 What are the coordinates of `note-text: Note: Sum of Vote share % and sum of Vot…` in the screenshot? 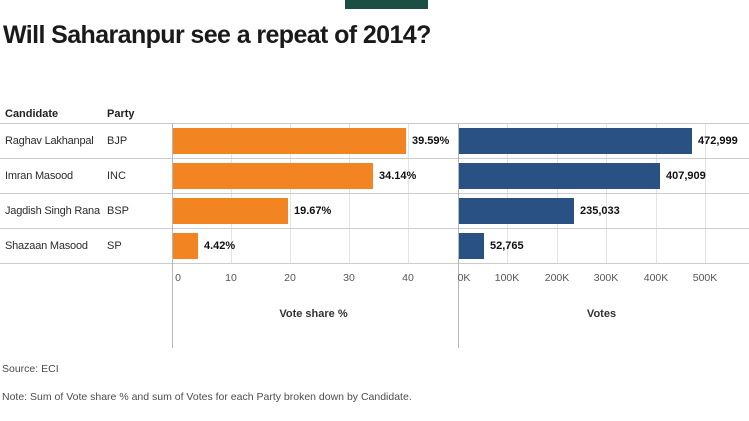 It's located at (207, 397).